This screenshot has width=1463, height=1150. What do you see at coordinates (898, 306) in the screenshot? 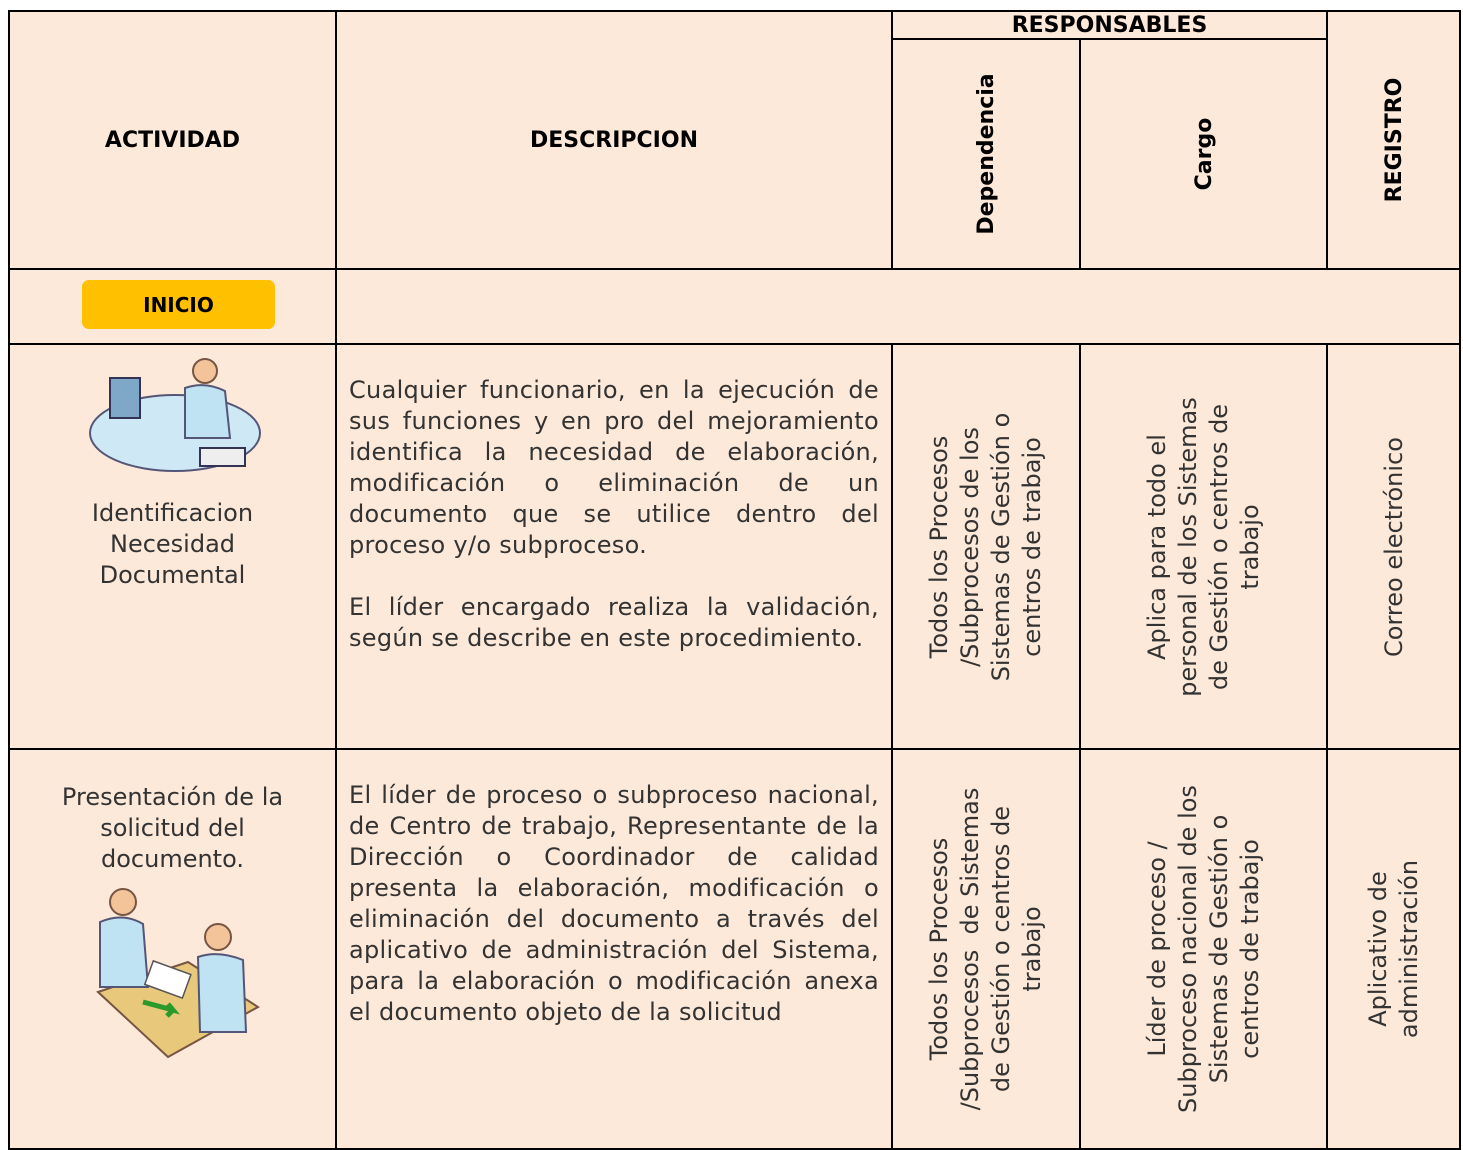
I see `empty-cell` at bounding box center [898, 306].